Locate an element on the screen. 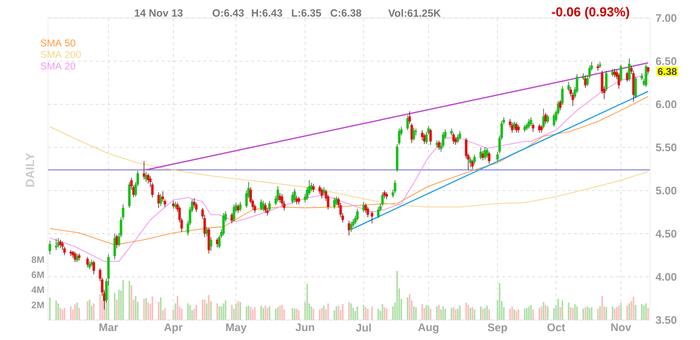 The image size is (700, 340). y-tick-label: 5.00 is located at coordinates (666, 190).